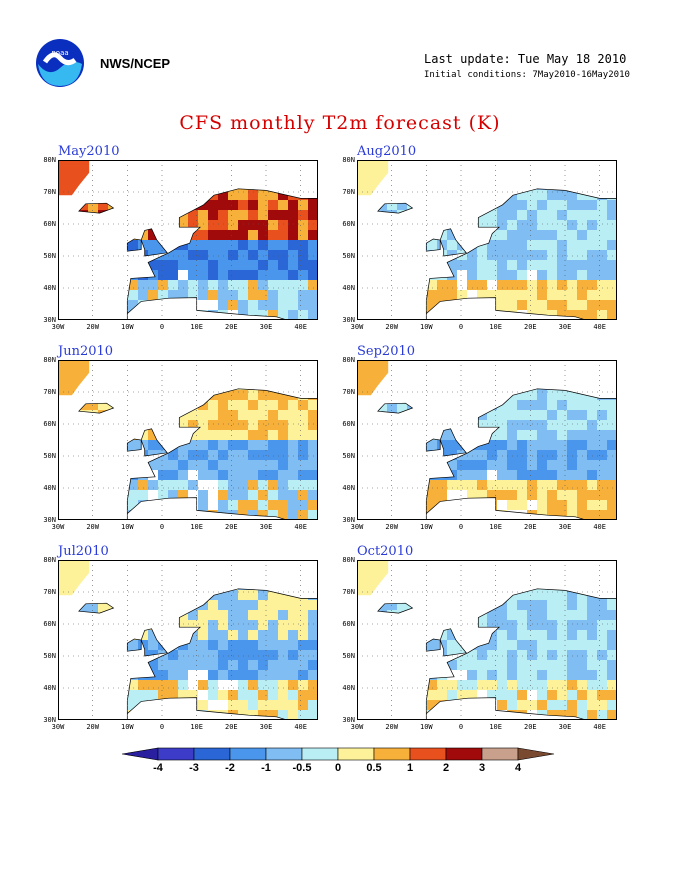 This screenshot has height=880, width=680. I want to click on noaa-logo-icon: noaa, so click(60, 65).